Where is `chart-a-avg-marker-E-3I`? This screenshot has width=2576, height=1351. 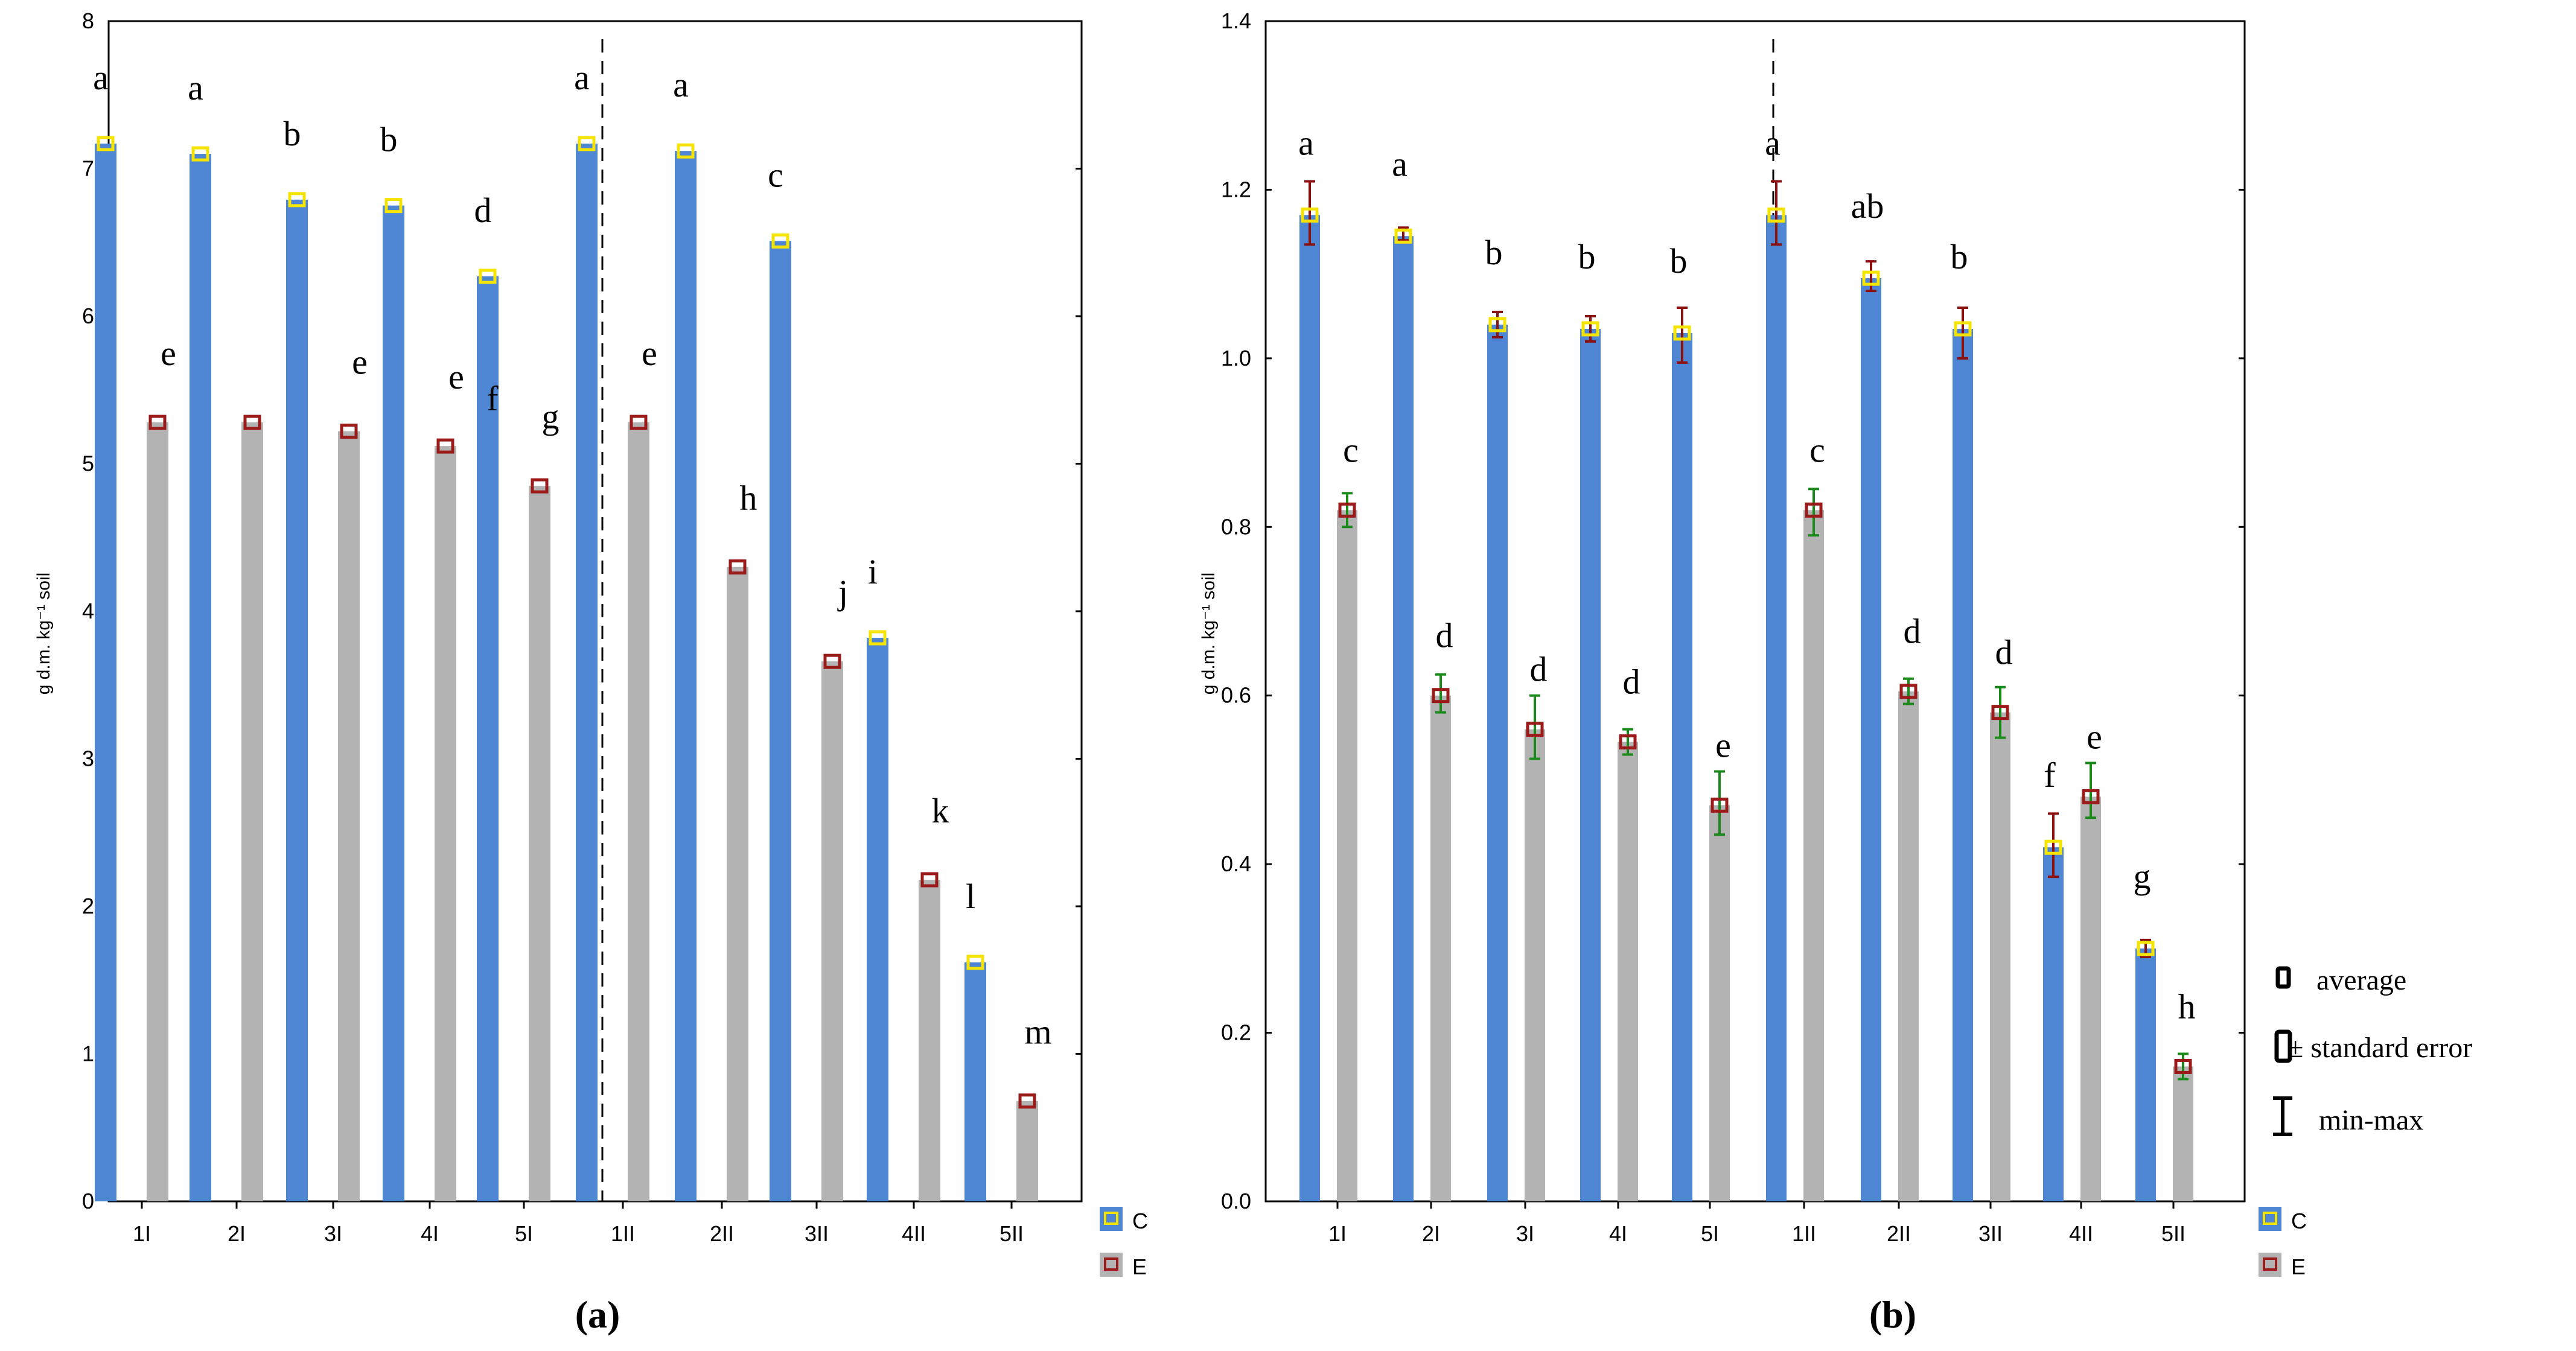 chart-a-avg-marker-E-3I is located at coordinates (349, 432).